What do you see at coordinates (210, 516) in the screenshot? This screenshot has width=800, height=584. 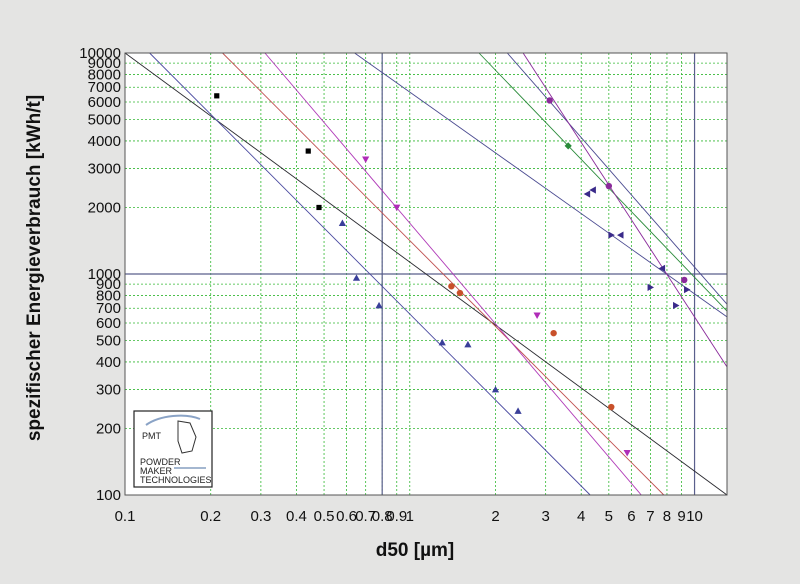 I see `x-tick-label: 0.2` at bounding box center [210, 516].